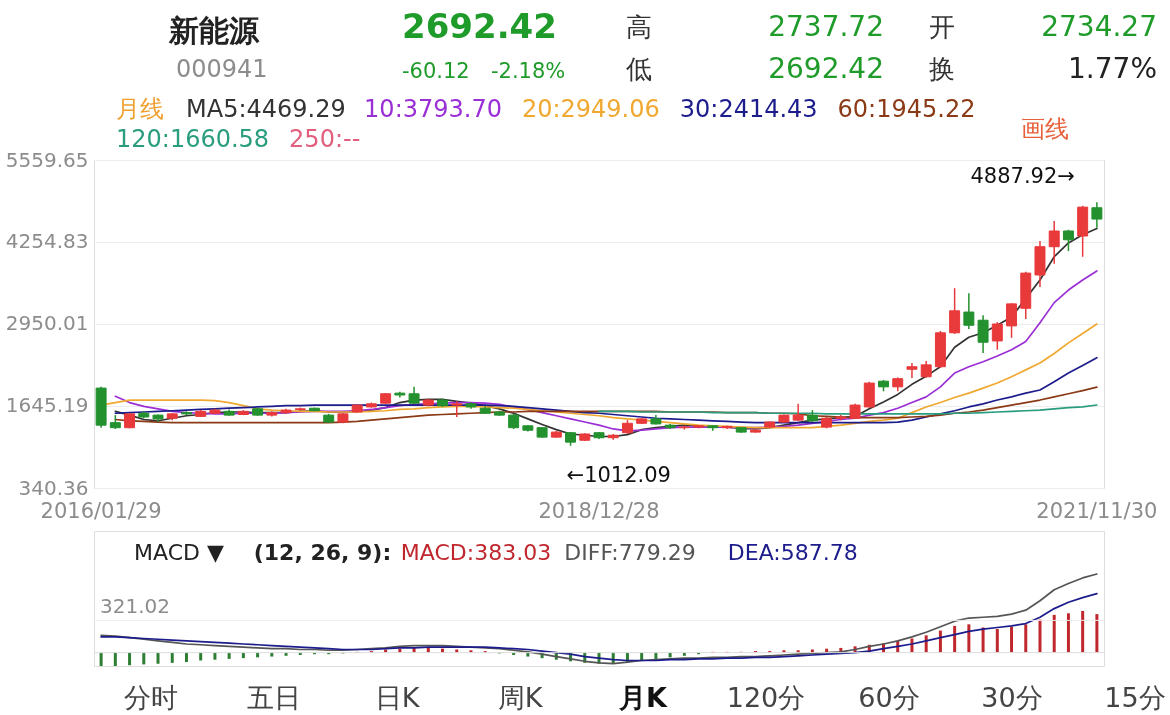 This screenshot has width=1170, height=715. What do you see at coordinates (193, 139) in the screenshot?
I see `text: 120:1660.58` at bounding box center [193, 139].